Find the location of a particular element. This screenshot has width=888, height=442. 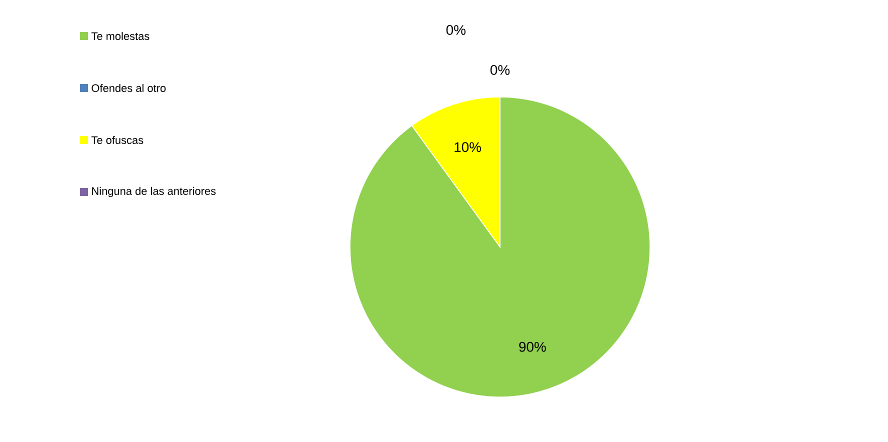

legend-label: Te ofuscas is located at coordinates (117, 140).